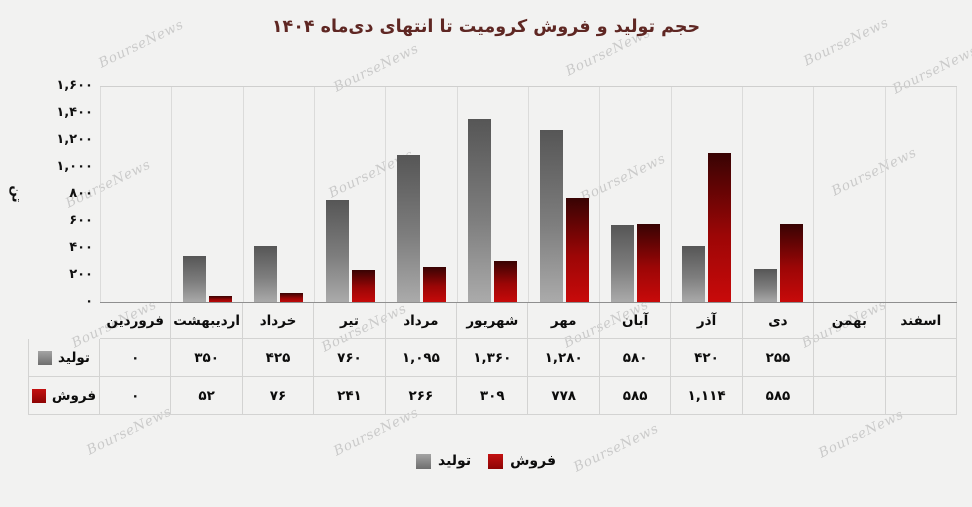  What do you see at coordinates (81, 193) in the screenshot?
I see `y-tick-label: ۸۰۰` at bounding box center [81, 193].